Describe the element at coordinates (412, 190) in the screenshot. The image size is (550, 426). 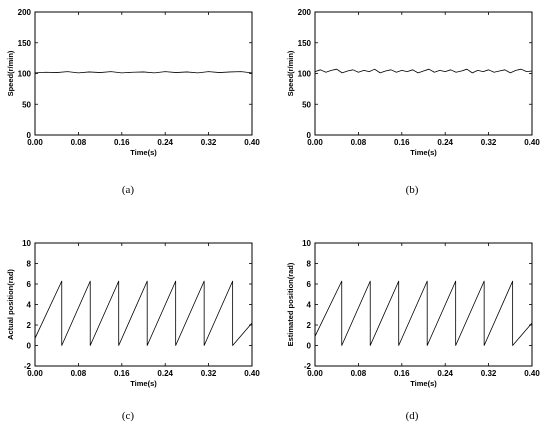
I see `panel-caption: (b)` at that location.